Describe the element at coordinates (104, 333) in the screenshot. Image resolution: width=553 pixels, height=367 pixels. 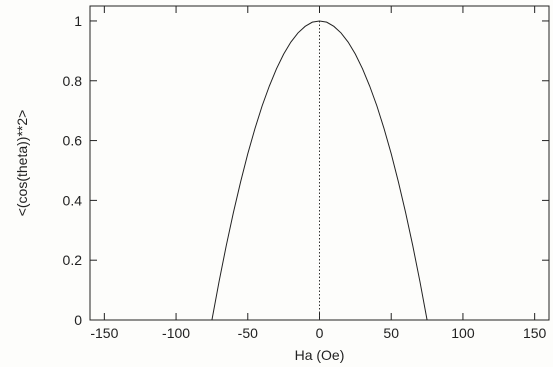
I see `x-tick-label: -150` at that location.